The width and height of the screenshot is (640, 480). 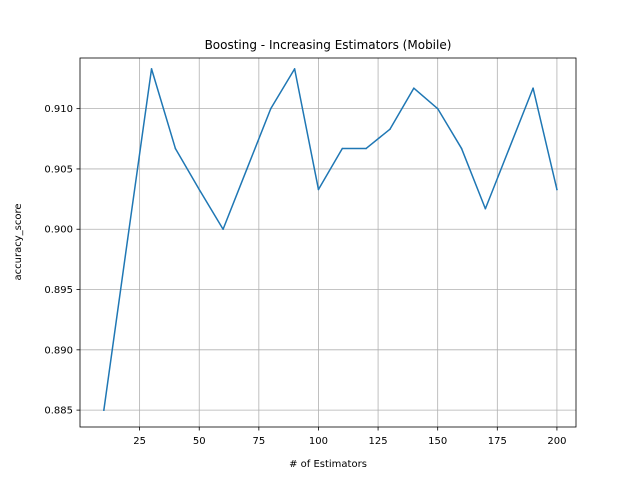 I want to click on y-tick-label: 0.895, so click(x=58, y=290).